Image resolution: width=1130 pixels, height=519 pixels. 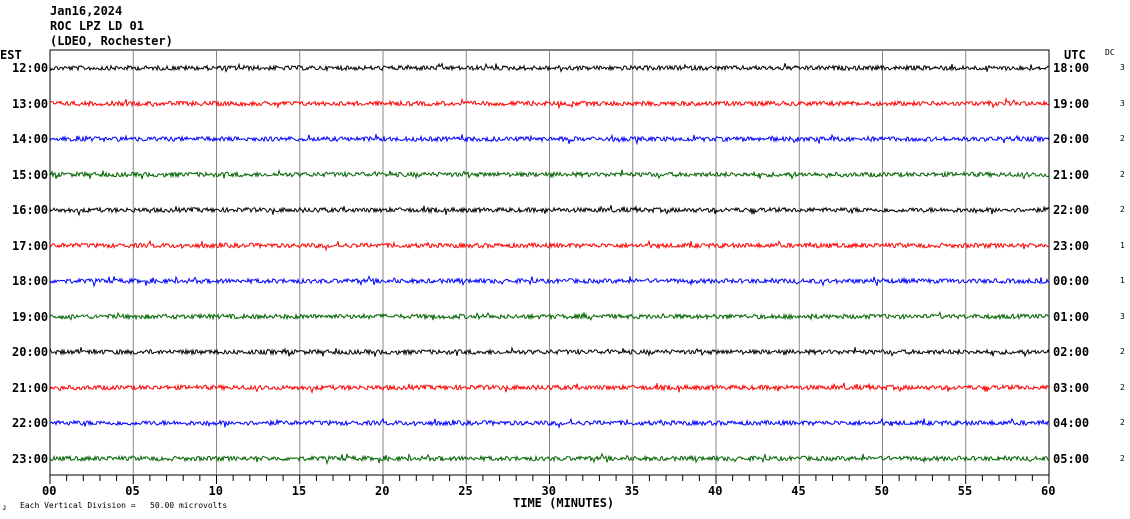 I want to click on x-tick-label: 15, so click(x=299, y=491).